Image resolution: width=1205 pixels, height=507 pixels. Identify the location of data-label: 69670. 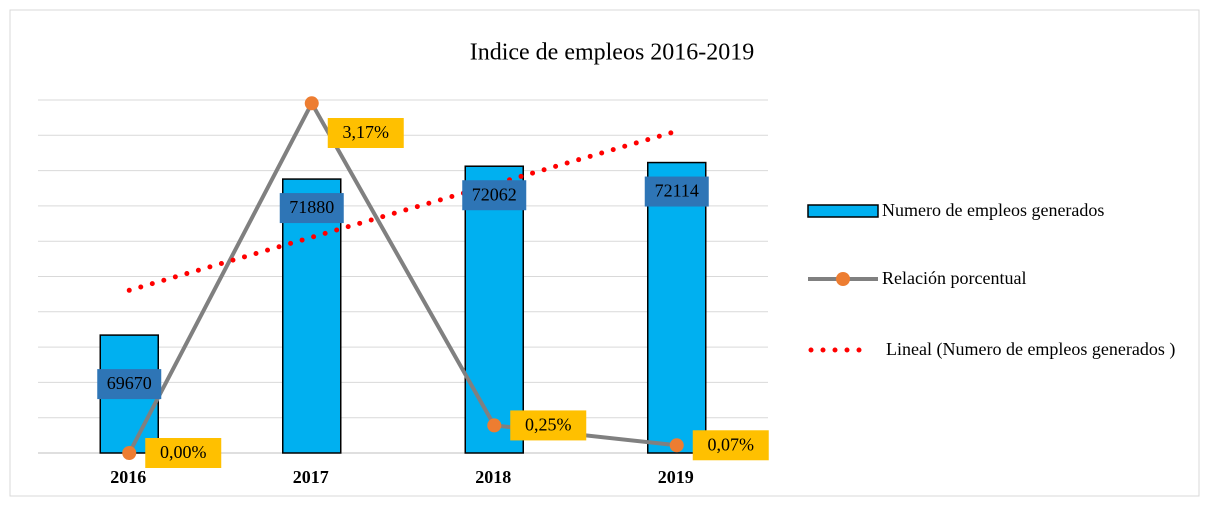
(129, 383).